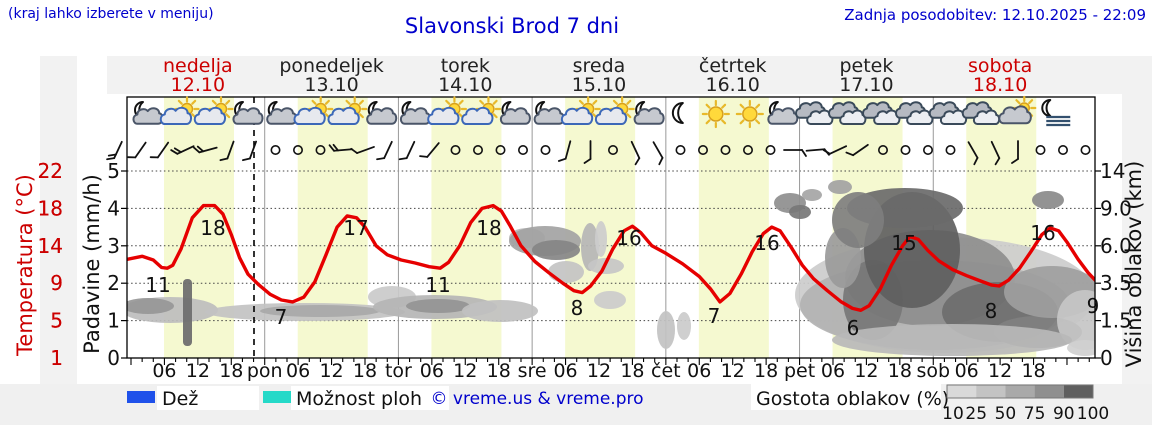 Image resolution: width=1152 pixels, height=443 pixels. I want to click on left-gray-strip, so click(58, 221).